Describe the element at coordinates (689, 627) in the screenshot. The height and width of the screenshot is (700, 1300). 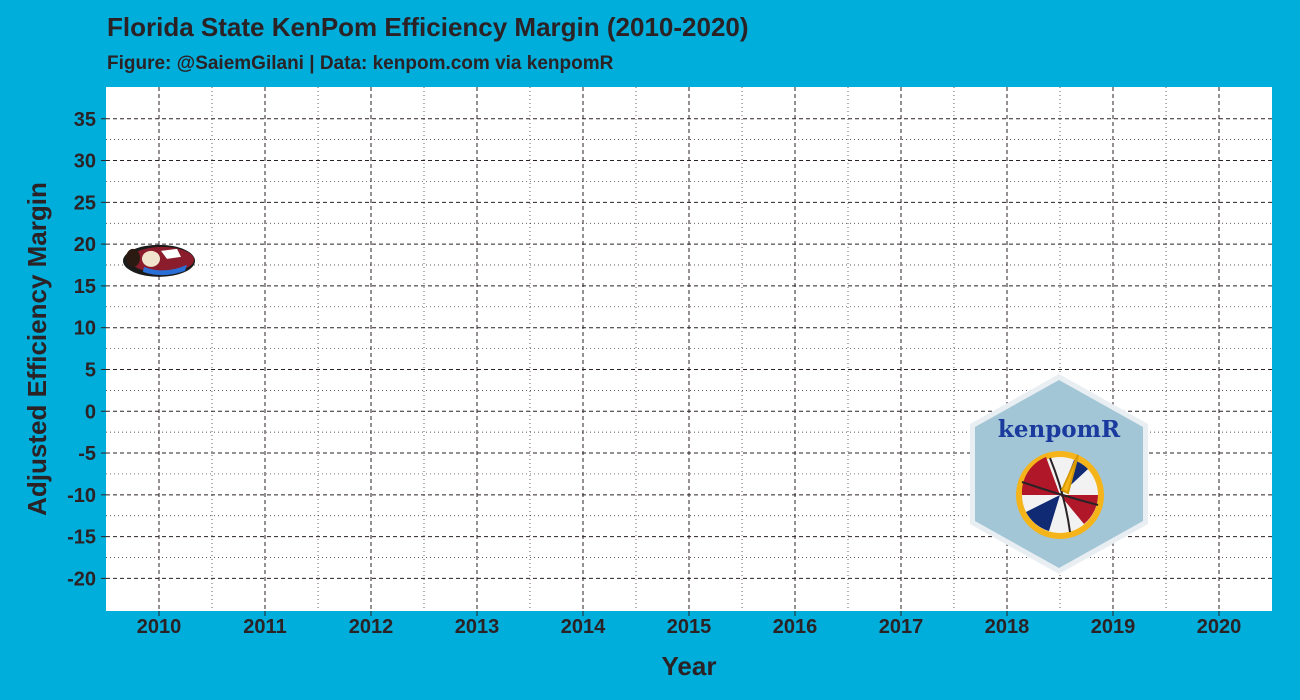
I see `x-tick-label: 2015` at that location.